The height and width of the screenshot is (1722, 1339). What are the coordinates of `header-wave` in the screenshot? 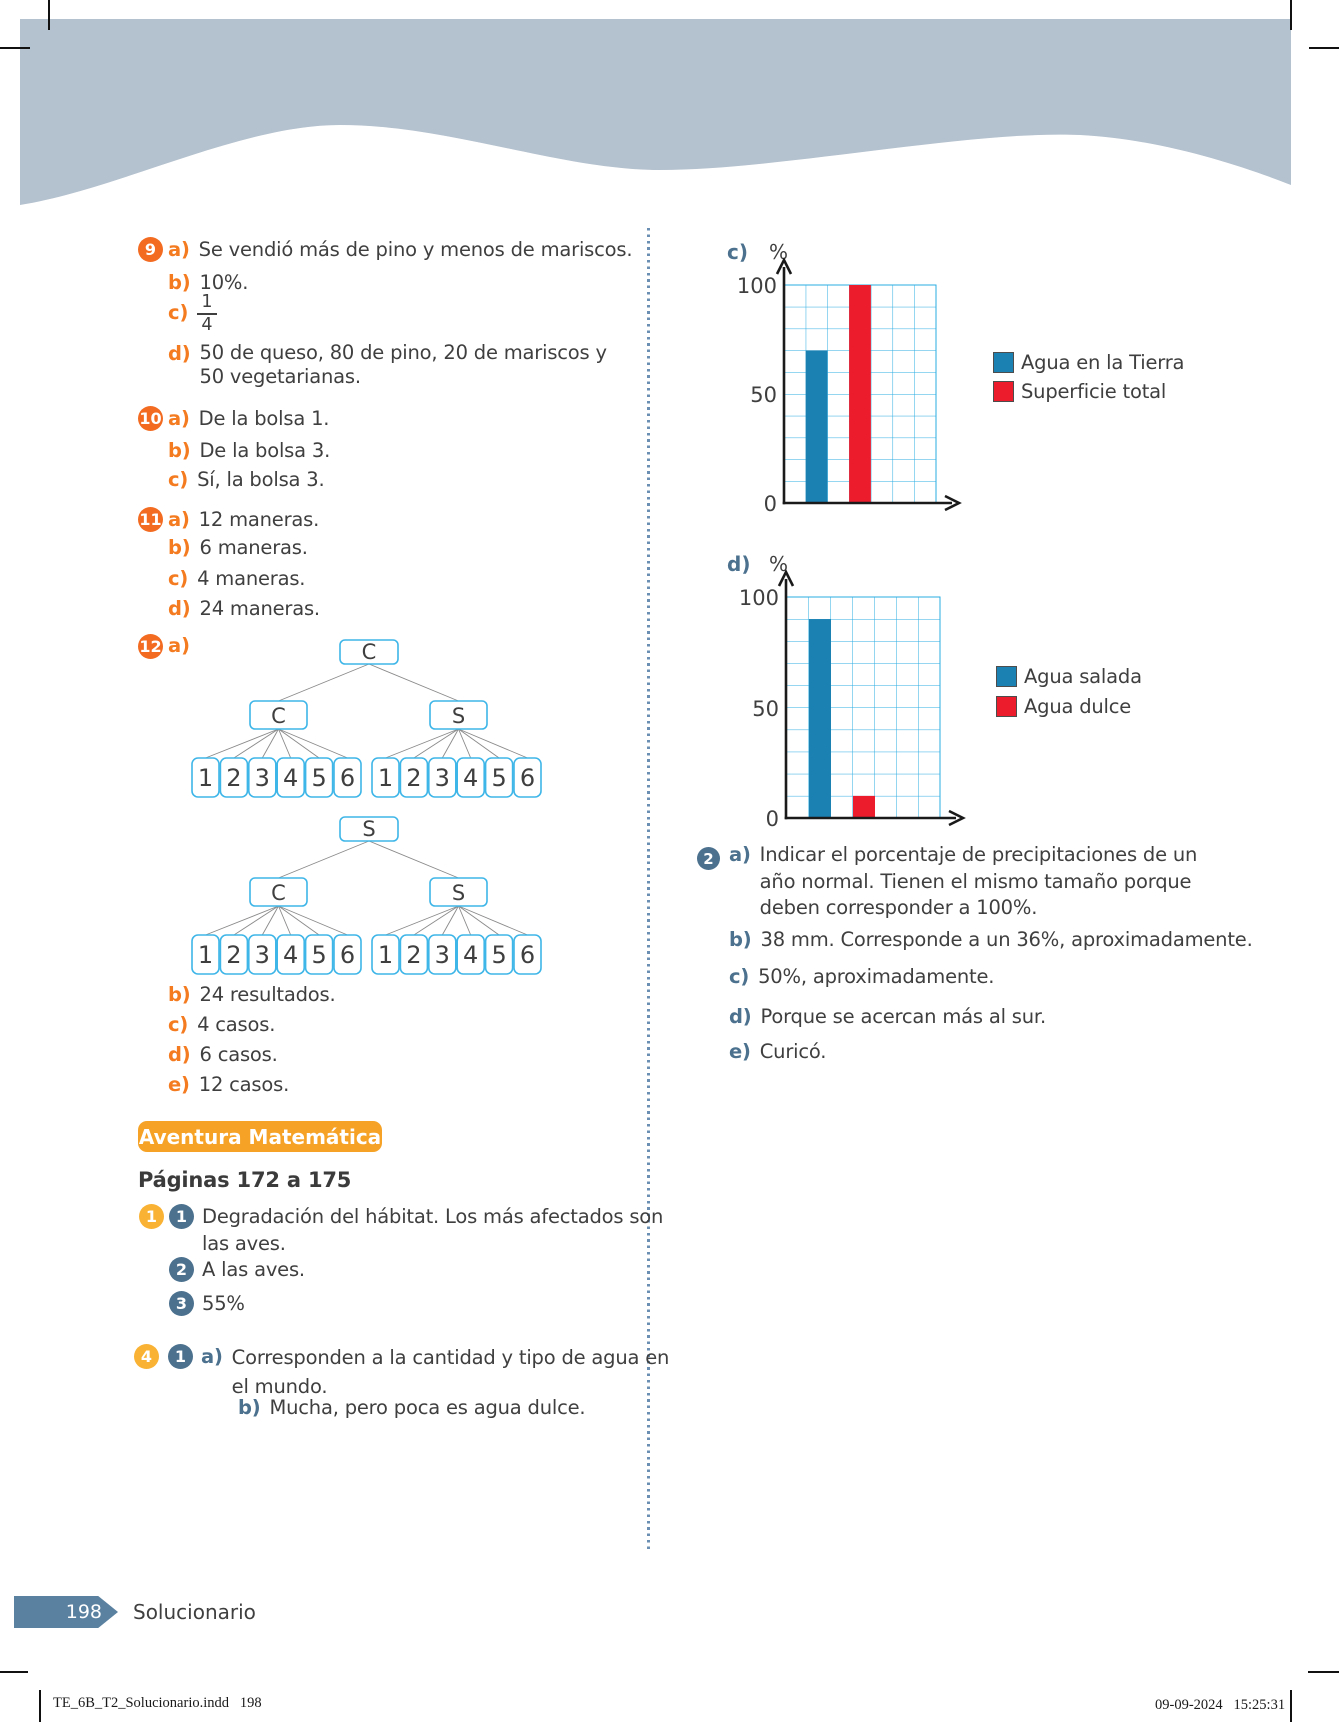 It's located at (655, 112).